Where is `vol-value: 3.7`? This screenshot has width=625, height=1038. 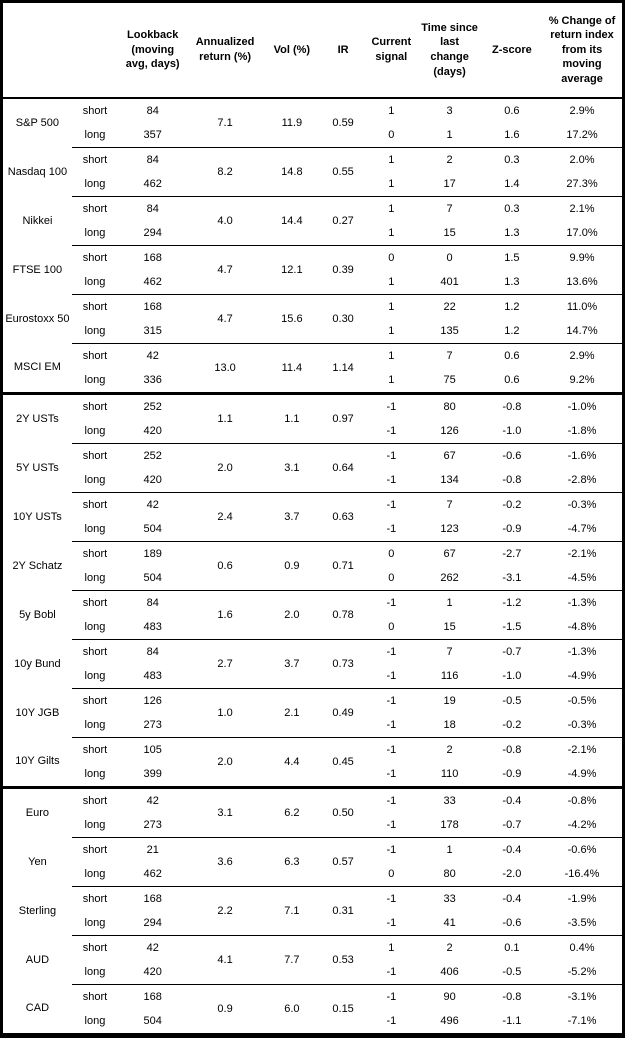 vol-value: 3.7 is located at coordinates (291, 664).